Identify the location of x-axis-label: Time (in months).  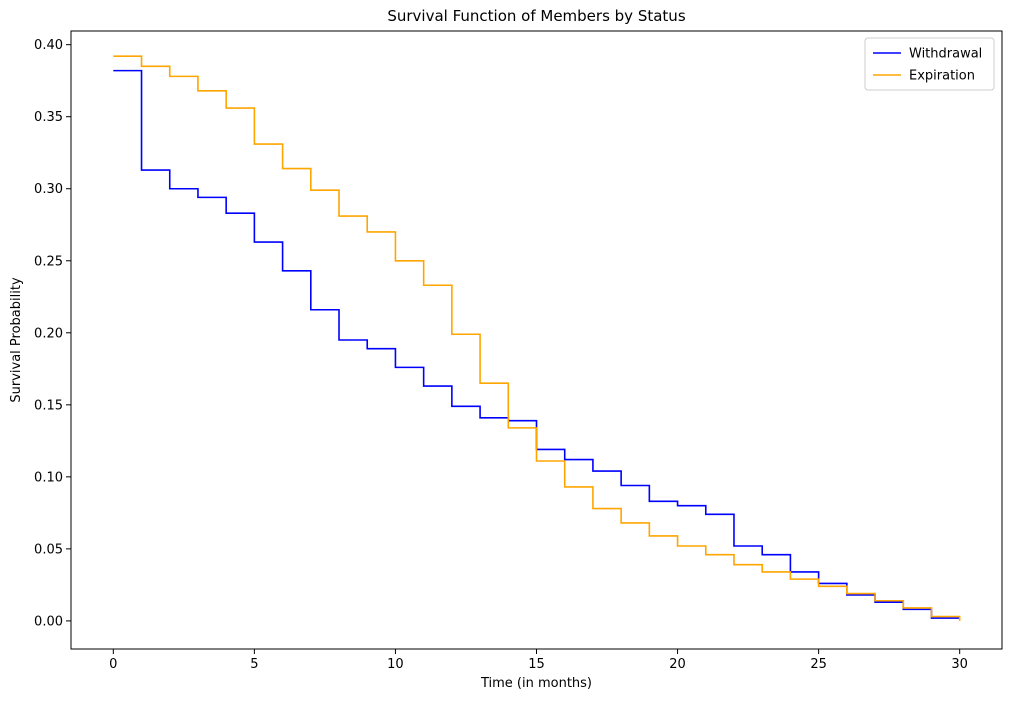
(536, 683).